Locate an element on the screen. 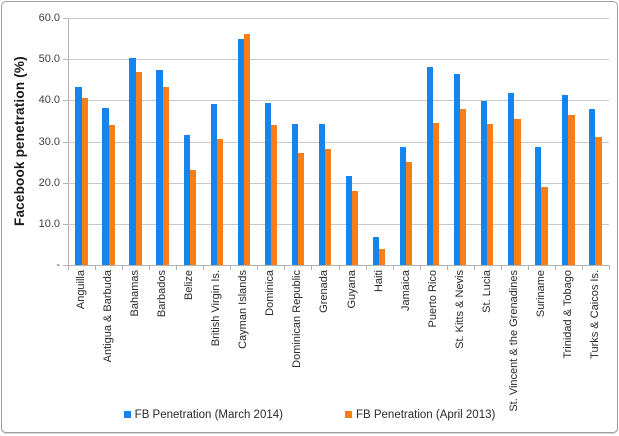  x-category-label: St. Lucia is located at coordinates (486, 291).